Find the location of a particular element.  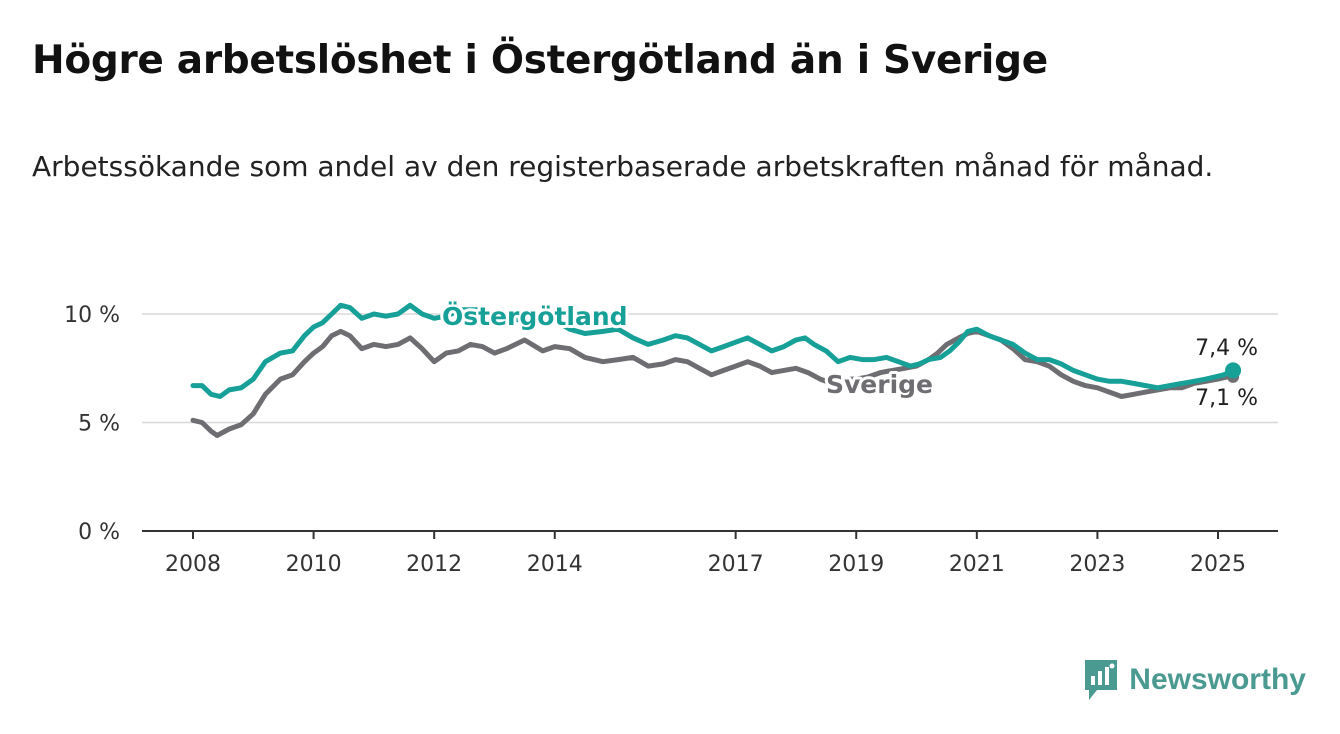

x-tick-label: 2019 is located at coordinates (856, 564).